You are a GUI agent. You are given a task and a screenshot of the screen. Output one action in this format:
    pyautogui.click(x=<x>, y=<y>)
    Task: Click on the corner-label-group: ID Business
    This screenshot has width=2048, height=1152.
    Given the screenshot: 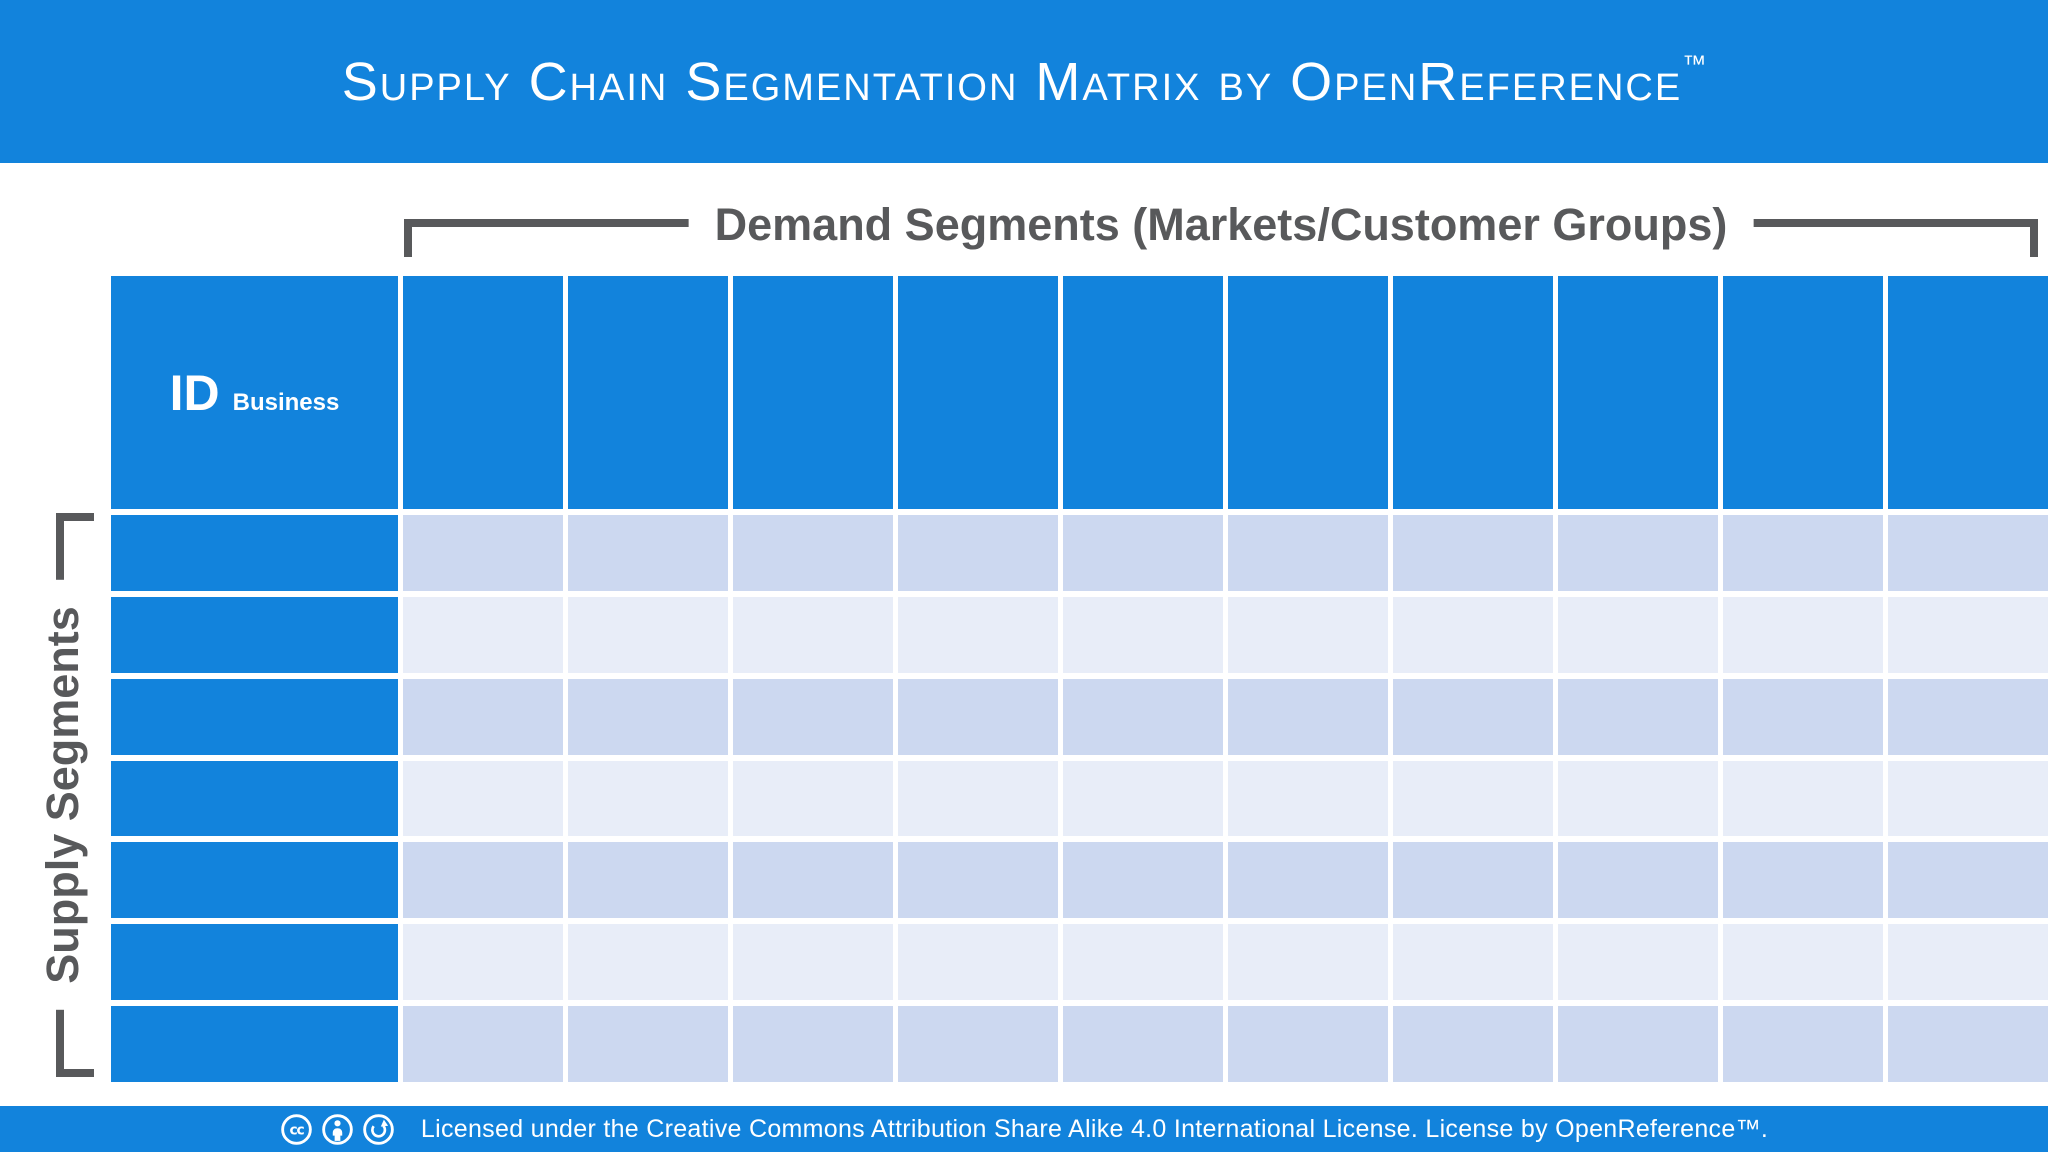 What is the action you would take?
    pyautogui.click(x=255, y=393)
    